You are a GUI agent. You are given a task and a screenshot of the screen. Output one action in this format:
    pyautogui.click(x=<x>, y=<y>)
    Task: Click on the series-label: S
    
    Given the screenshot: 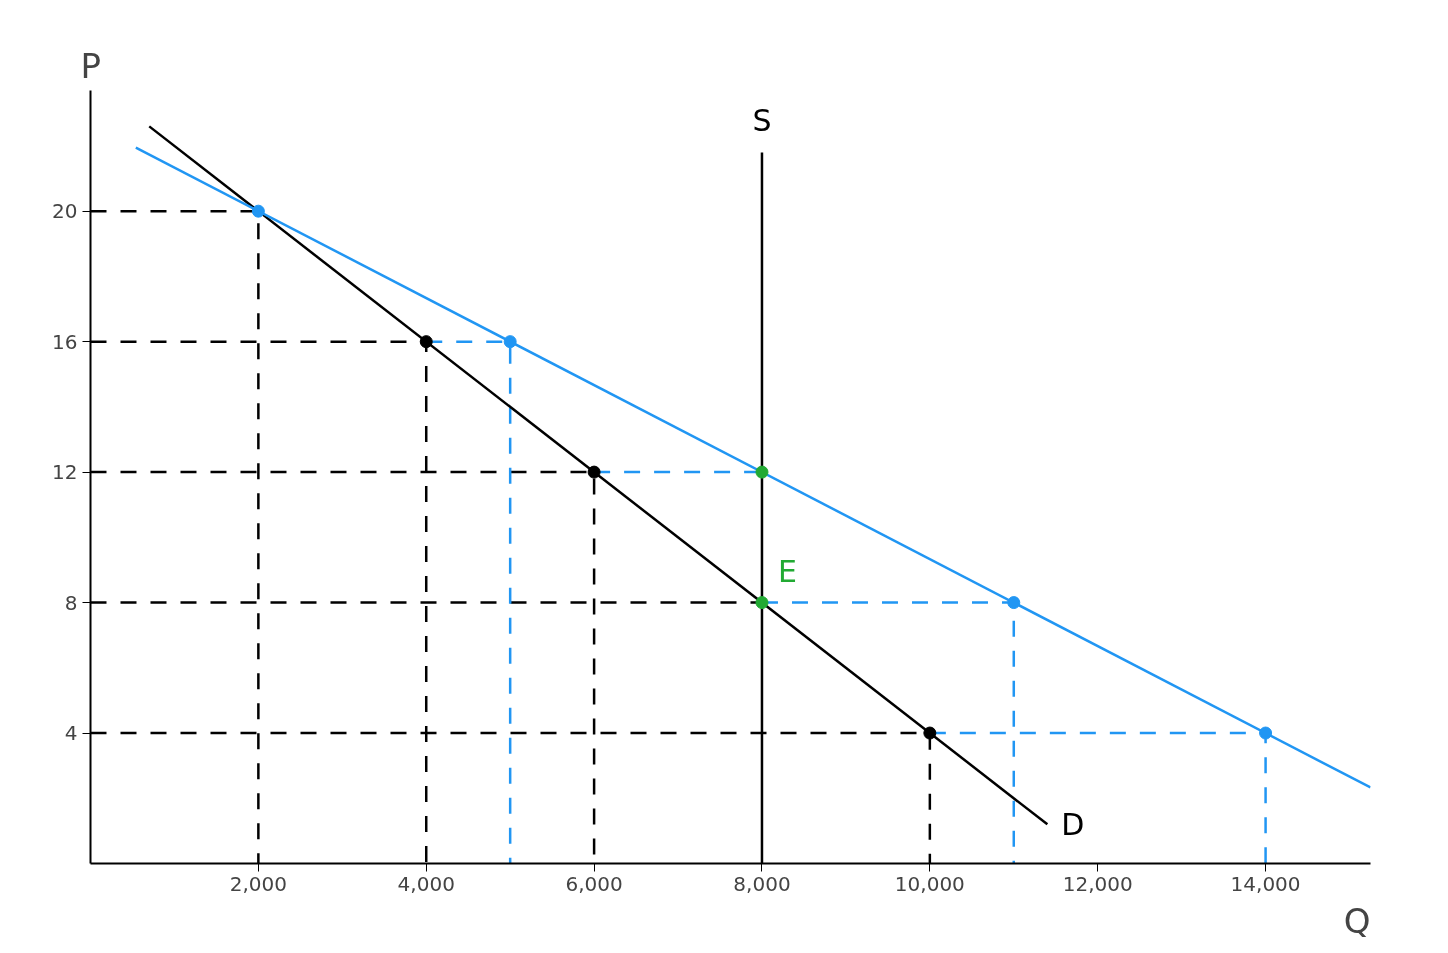 What is the action you would take?
    pyautogui.click(x=762, y=121)
    